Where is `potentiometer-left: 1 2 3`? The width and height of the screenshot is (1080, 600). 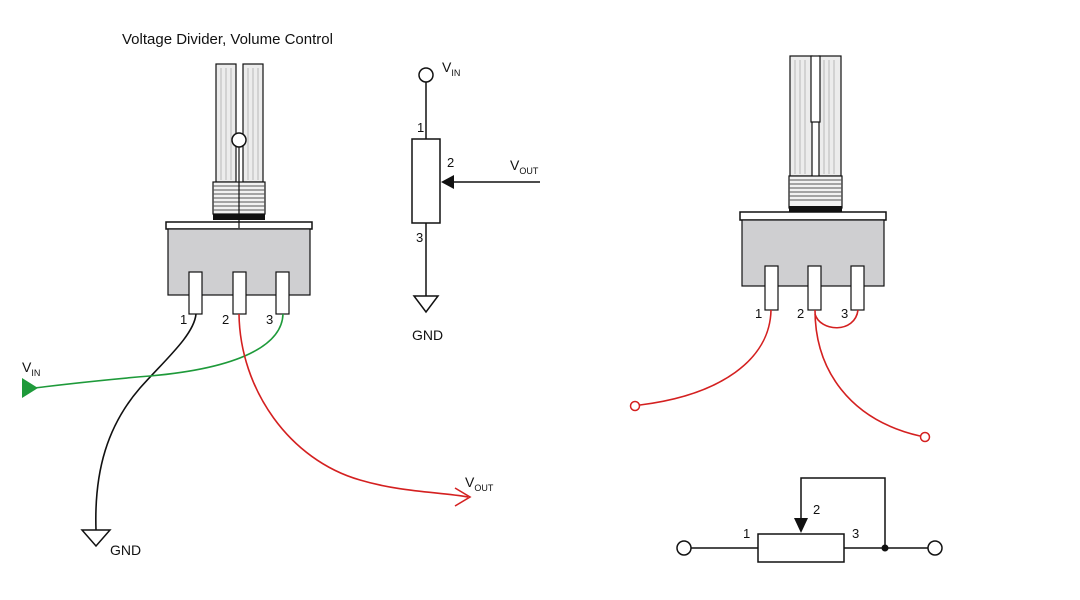 potentiometer-left: 1 2 3 is located at coordinates (239, 195).